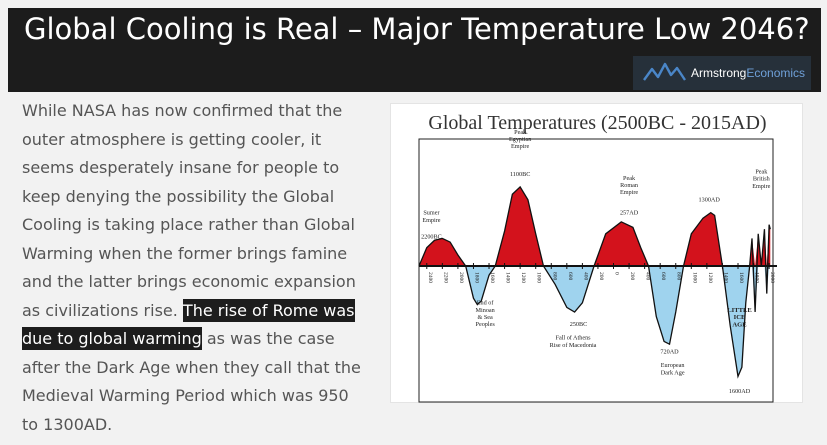 The height and width of the screenshot is (445, 827). What do you see at coordinates (574, 338) in the screenshot?
I see `annotation-label: Fall of Athens` at bounding box center [574, 338].